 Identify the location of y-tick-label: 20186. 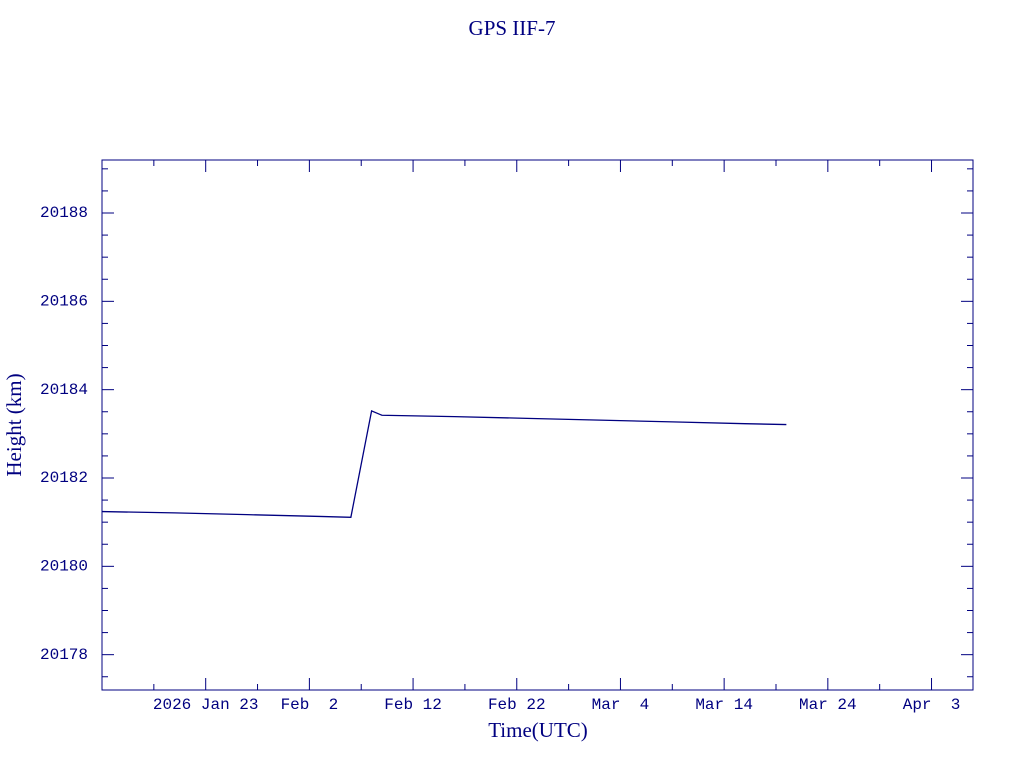
(64, 302).